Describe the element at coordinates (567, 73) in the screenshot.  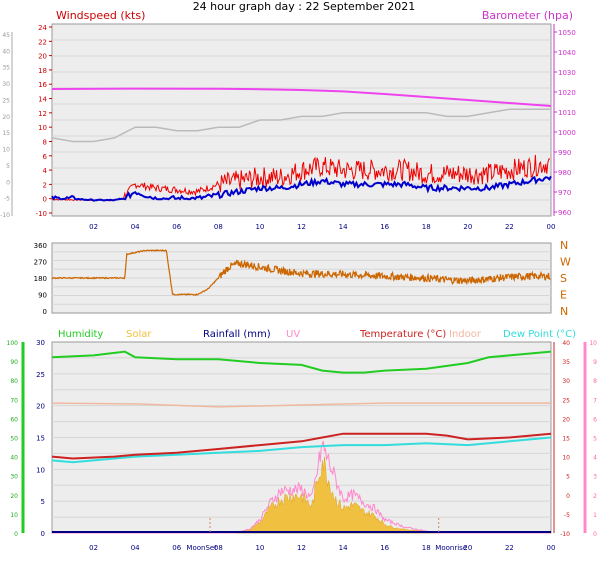
I see `baro-tick-label: 1030` at that location.